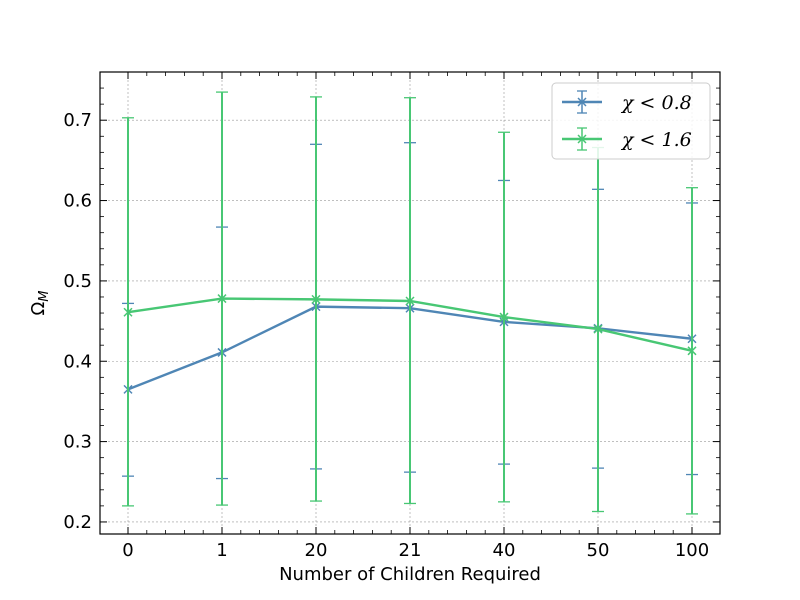 The height and width of the screenshot is (600, 800). Describe the element at coordinates (77, 522) in the screenshot. I see `y-tick-label: 0.2` at that location.